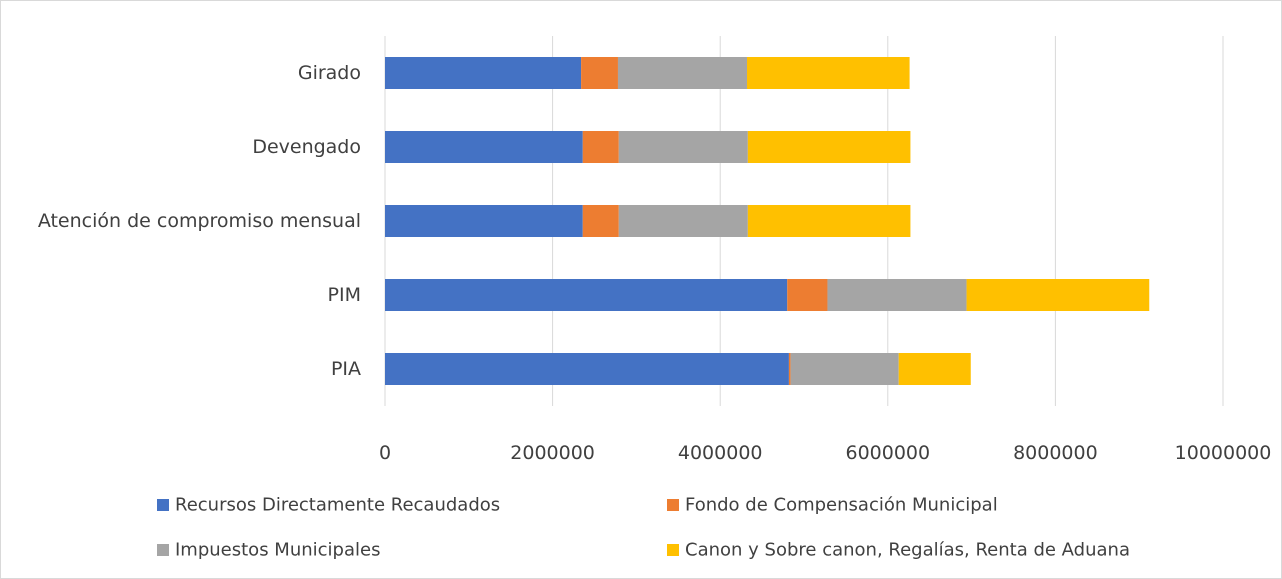  Describe the element at coordinates (720, 453) in the screenshot. I see `x-tick-label: 4000000` at that location.